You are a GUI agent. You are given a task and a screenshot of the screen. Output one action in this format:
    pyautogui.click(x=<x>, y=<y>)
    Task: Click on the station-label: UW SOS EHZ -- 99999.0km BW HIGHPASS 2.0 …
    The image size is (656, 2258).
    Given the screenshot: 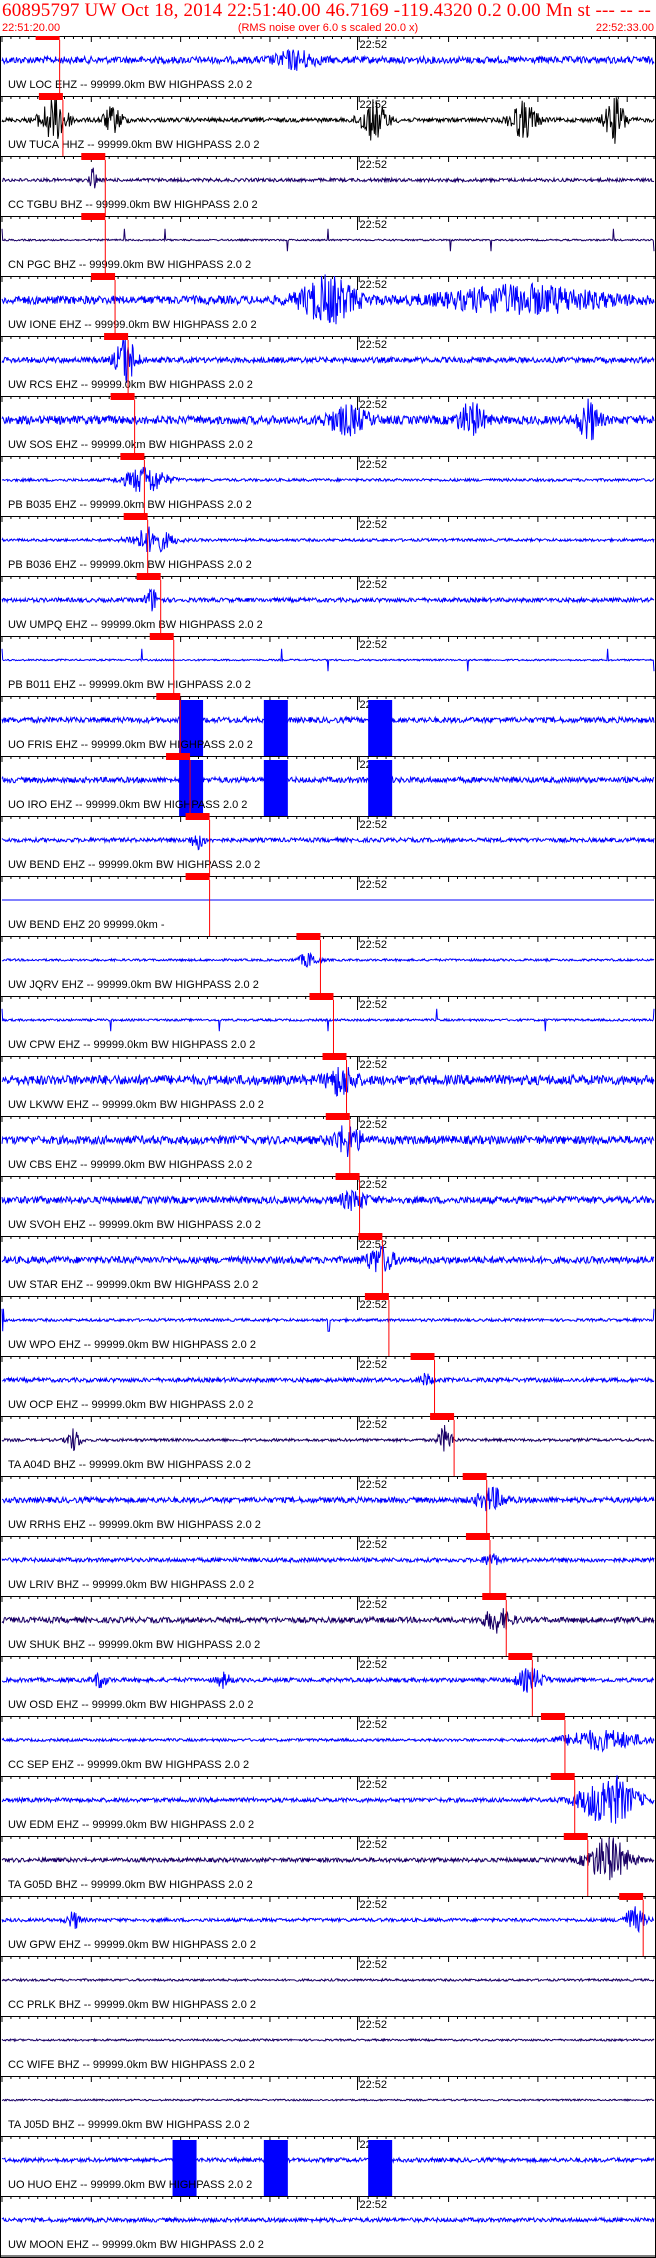 What is the action you would take?
    pyautogui.click(x=130, y=445)
    